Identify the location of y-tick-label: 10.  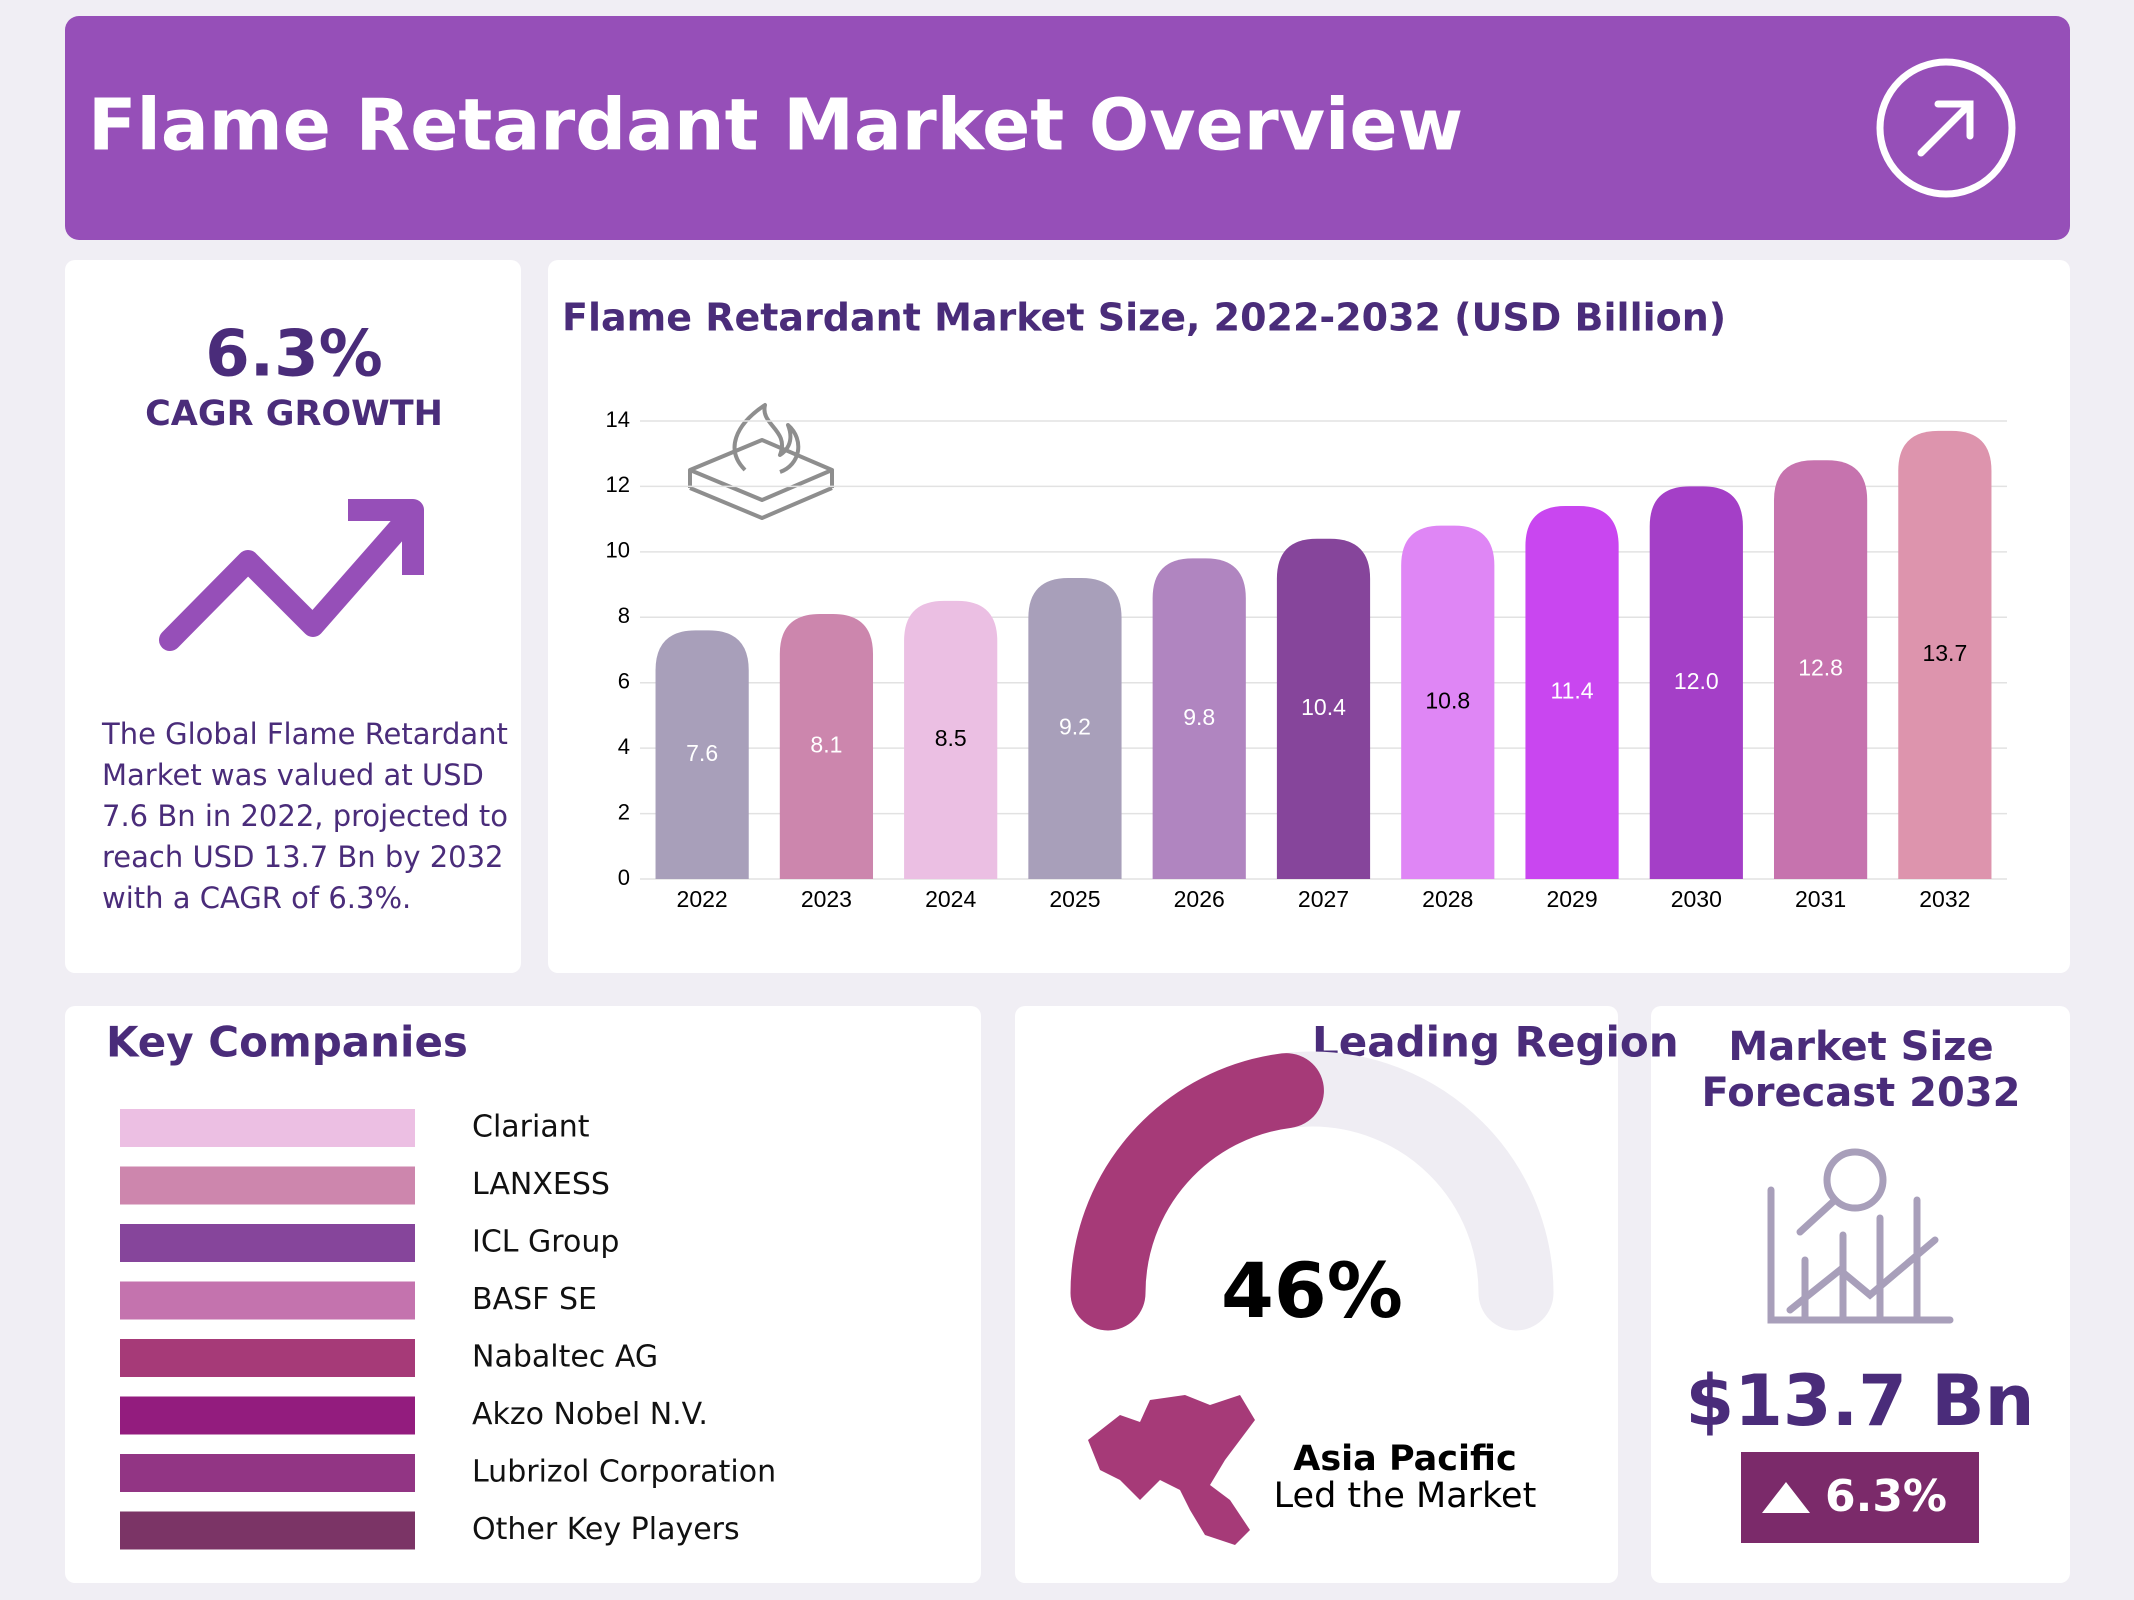
(618, 550).